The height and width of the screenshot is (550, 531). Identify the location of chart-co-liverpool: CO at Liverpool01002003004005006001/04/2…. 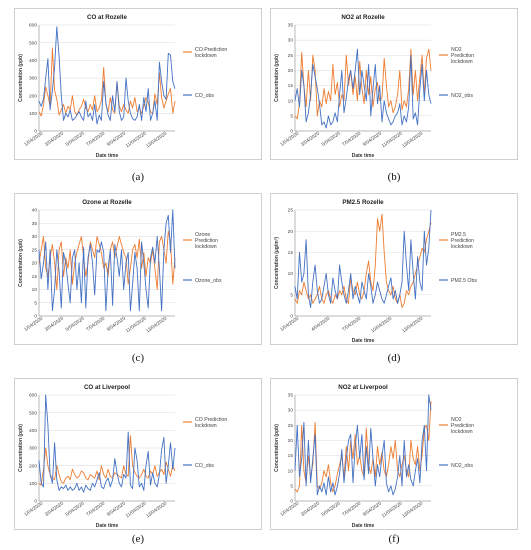
(122, 456).